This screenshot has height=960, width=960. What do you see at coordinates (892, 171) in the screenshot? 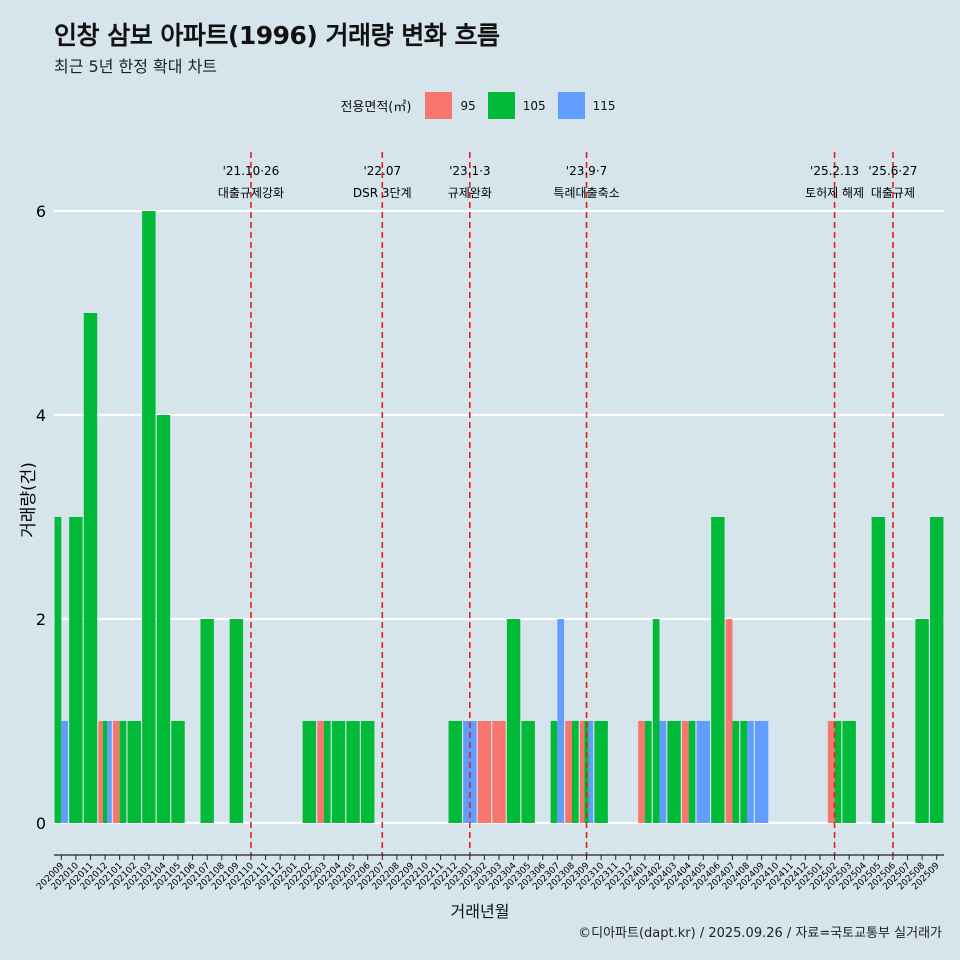
I see `event-date-5: '25.6·27` at bounding box center [892, 171].